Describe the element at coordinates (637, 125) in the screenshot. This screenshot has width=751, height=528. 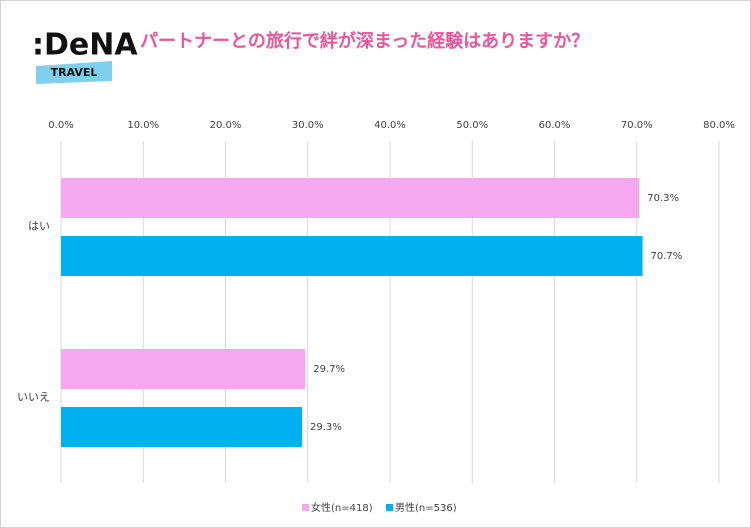
I see `x-tick-label: 70.0%` at that location.